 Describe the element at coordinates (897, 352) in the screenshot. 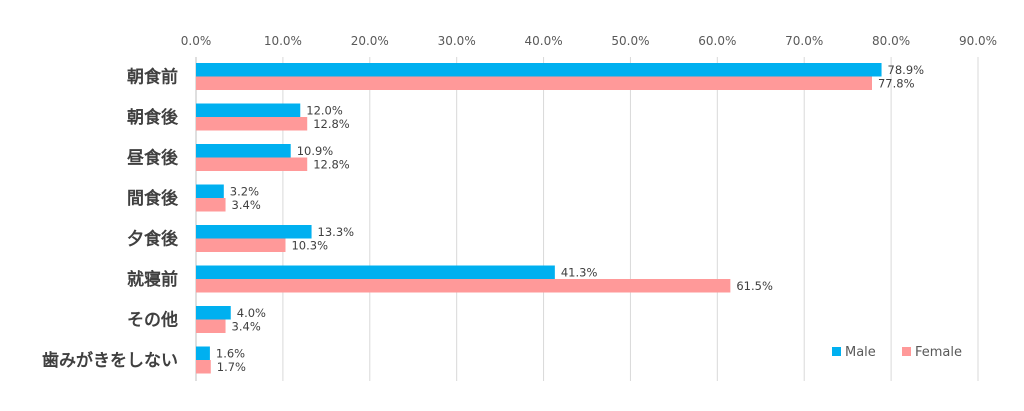

I see `legend: Male Female` at that location.